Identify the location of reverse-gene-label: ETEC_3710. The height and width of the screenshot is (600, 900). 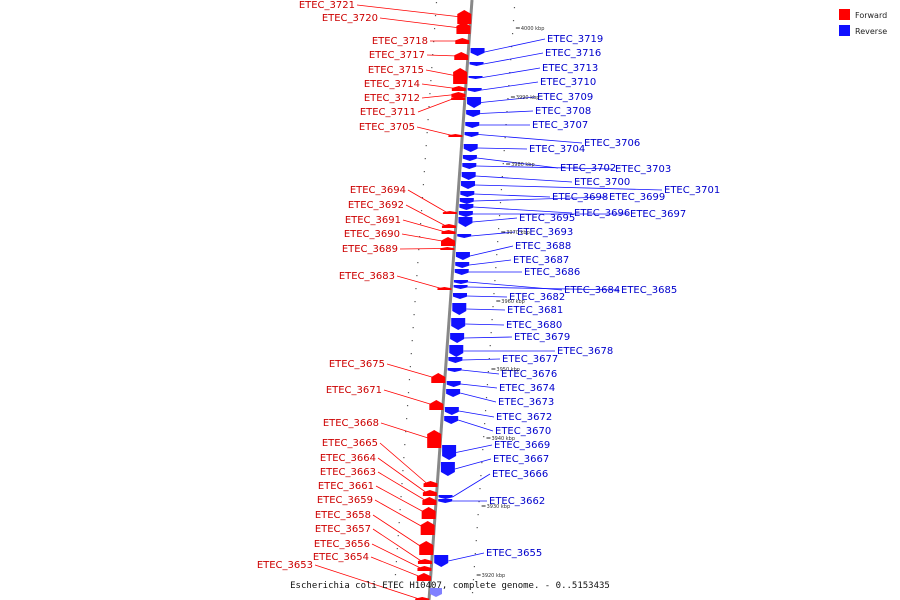
(568, 82).